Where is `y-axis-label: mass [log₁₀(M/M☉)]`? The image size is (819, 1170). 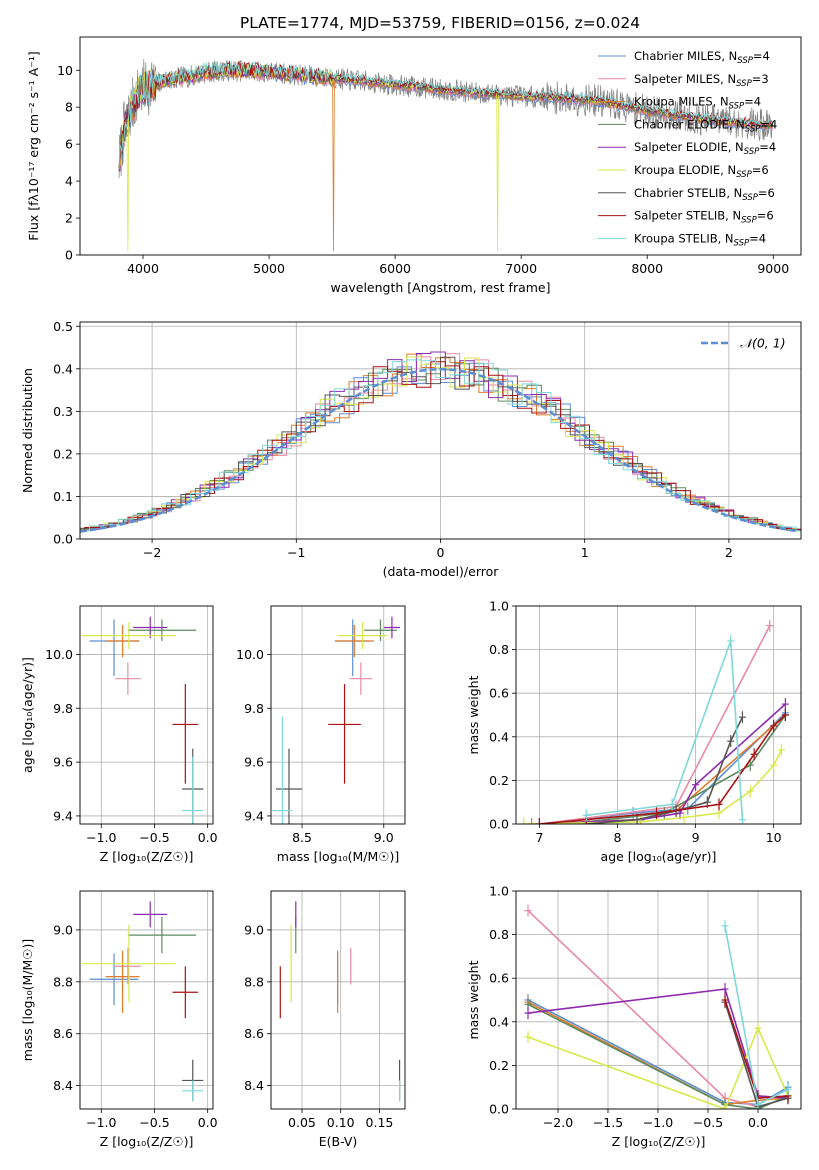
y-axis-label: mass [log₁₀(M/M☉)] is located at coordinates (27, 1000).